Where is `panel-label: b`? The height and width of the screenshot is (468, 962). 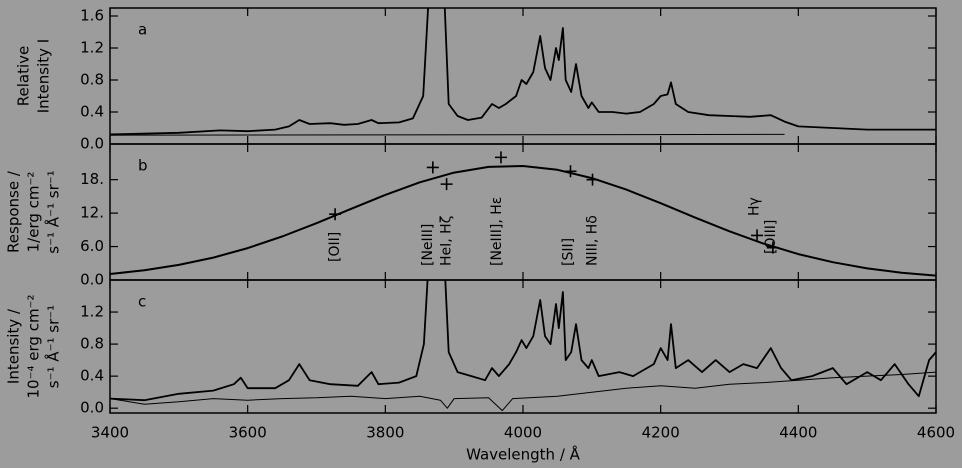 panel-label: b is located at coordinates (143, 166).